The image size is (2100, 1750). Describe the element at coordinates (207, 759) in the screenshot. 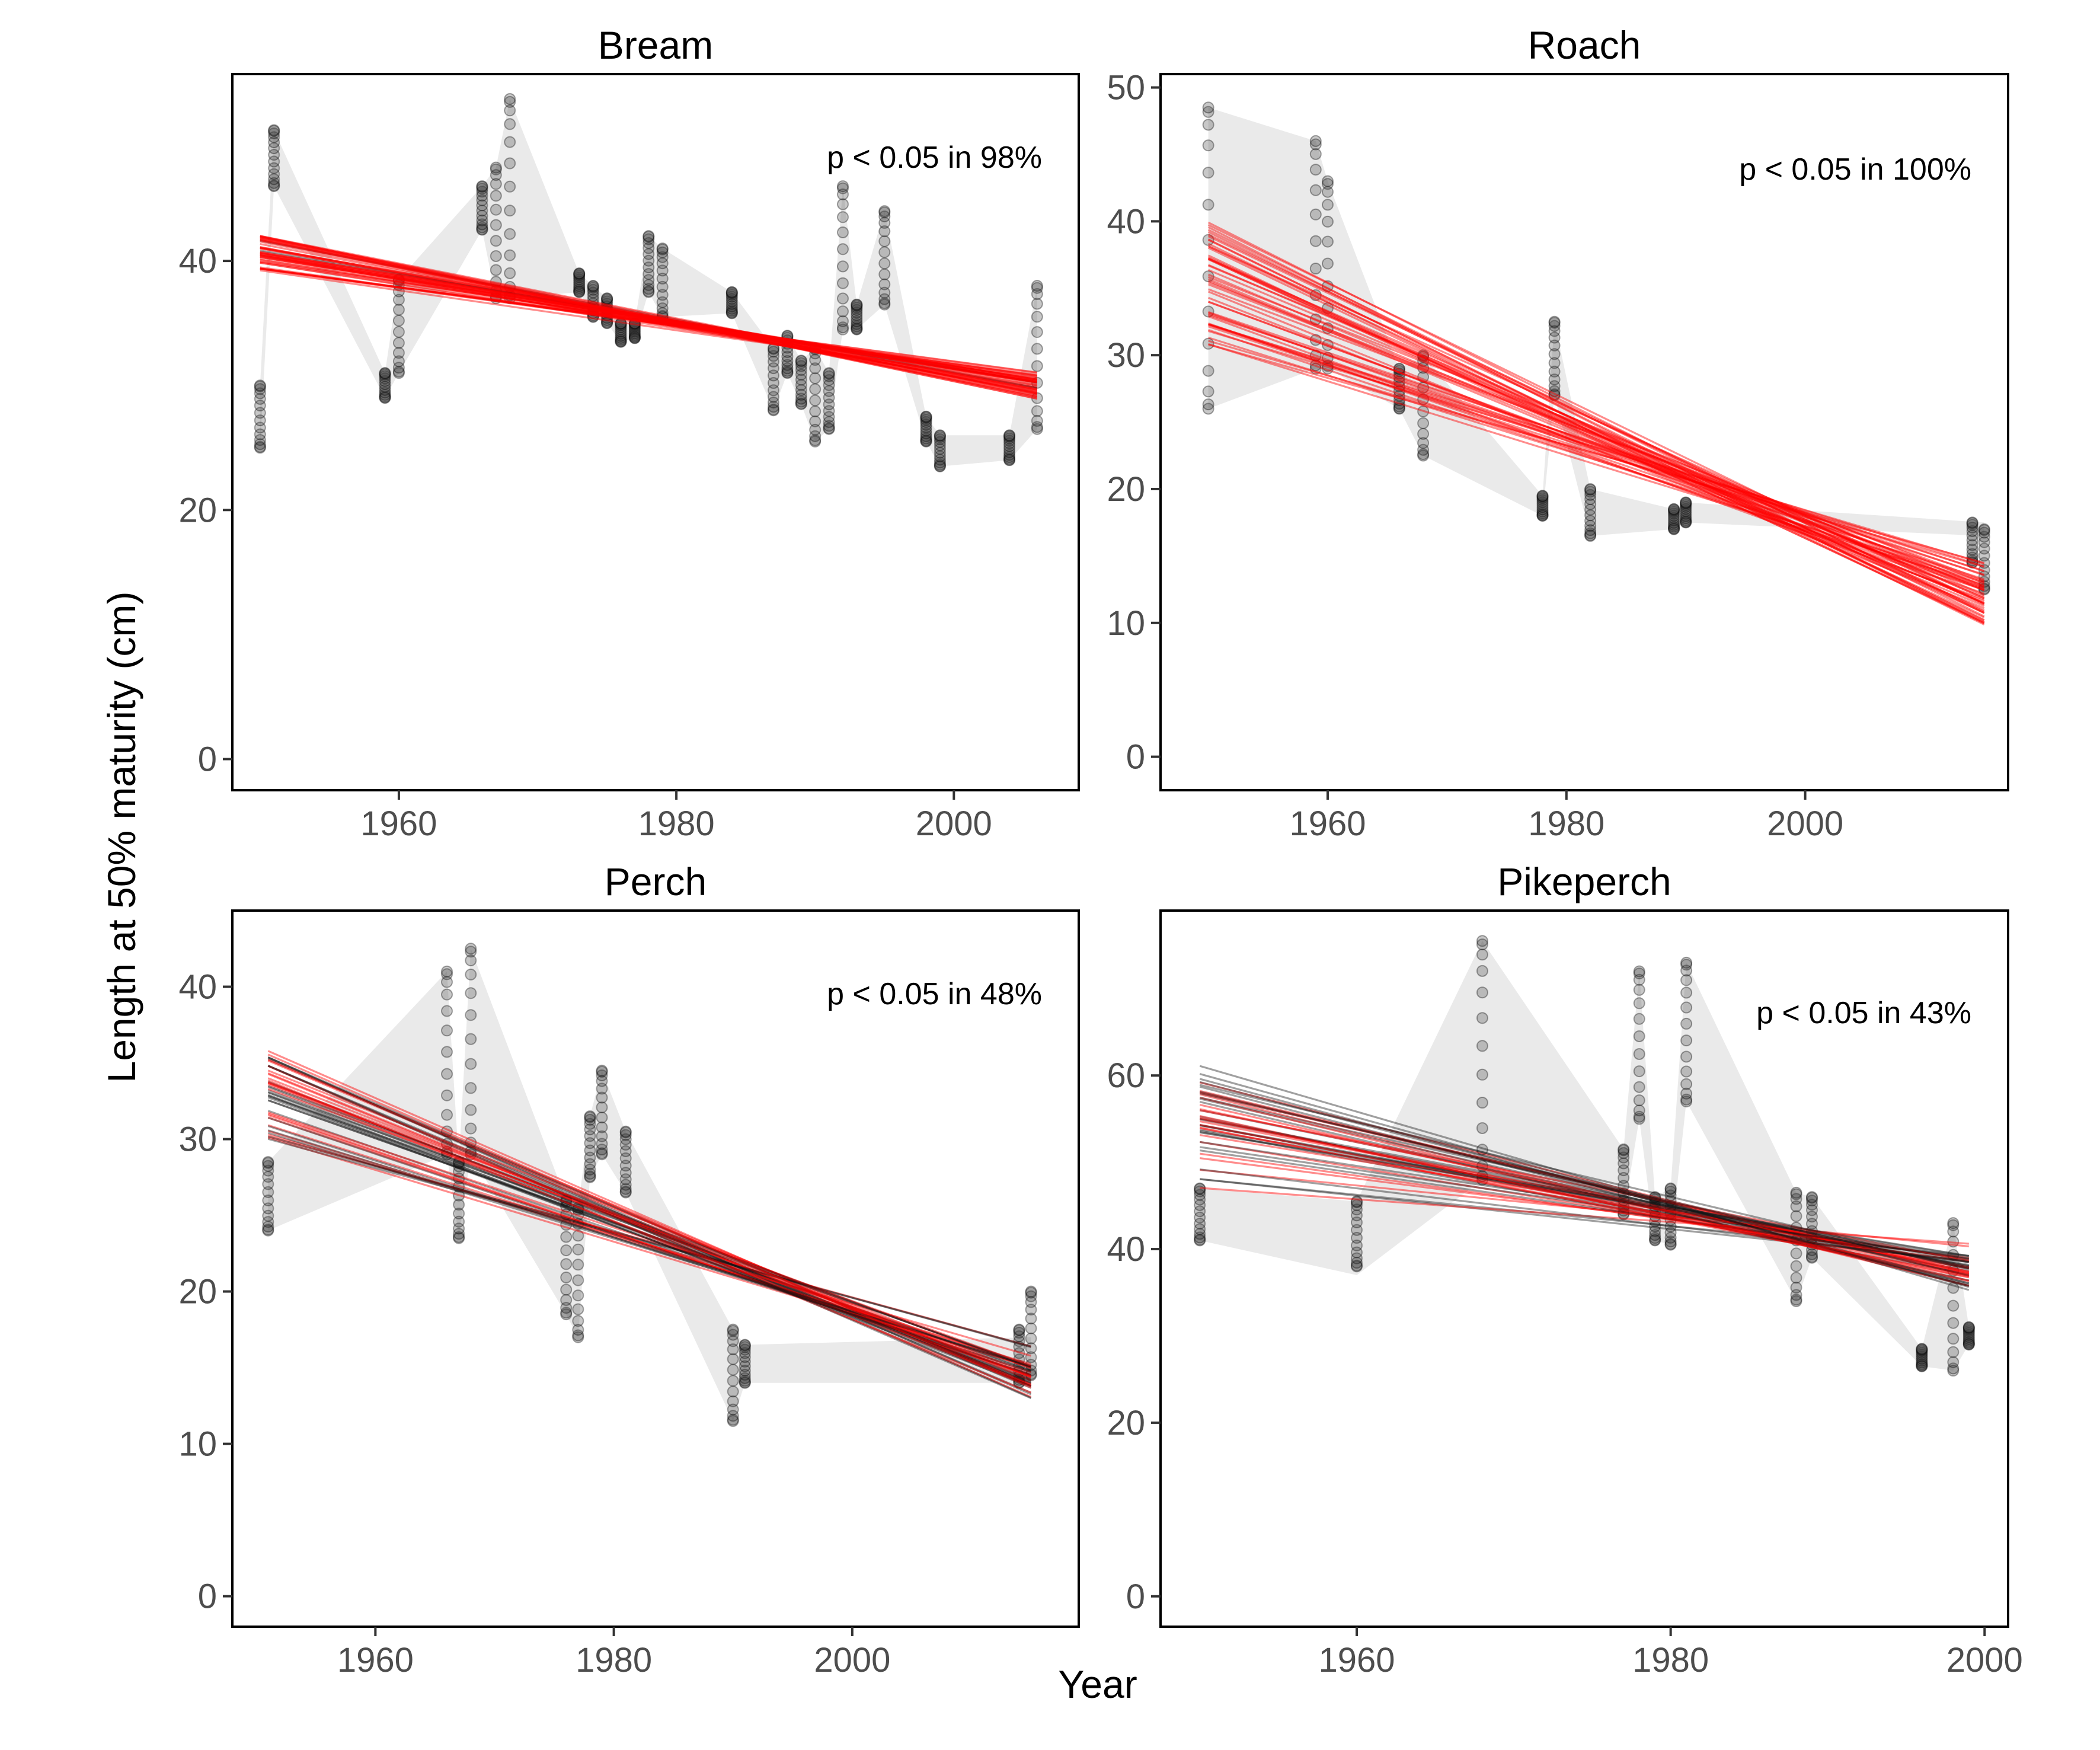

I see `bream-y-tick-label: 0` at that location.